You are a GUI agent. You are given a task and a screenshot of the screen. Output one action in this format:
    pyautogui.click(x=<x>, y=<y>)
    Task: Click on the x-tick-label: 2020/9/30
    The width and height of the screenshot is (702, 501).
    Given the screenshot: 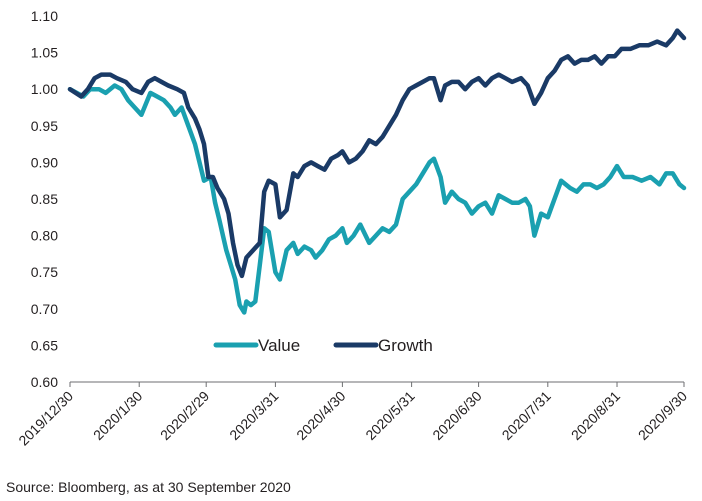 What is the action you would take?
    pyautogui.click(x=663, y=416)
    